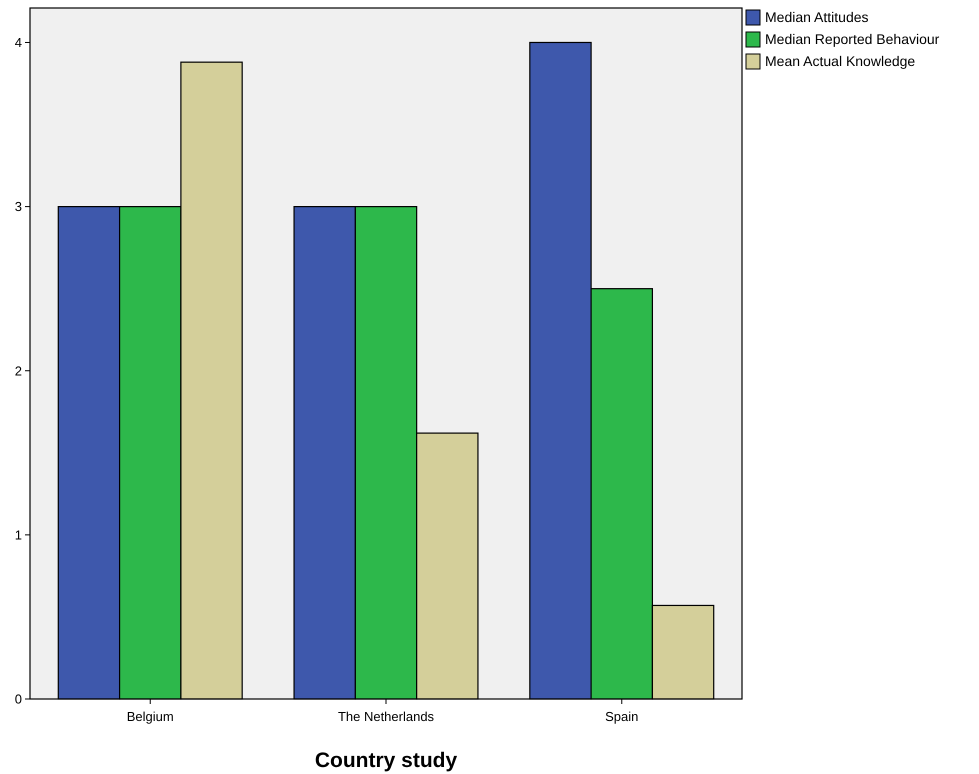  I want to click on legend-label: Mean Actual Knowledge, so click(840, 61).